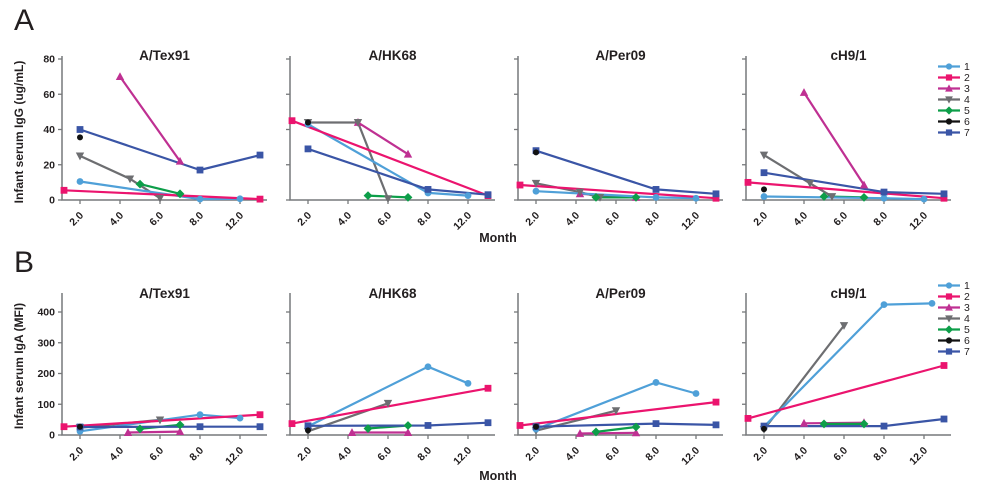 This screenshot has height=492, width=1000. What do you see at coordinates (846, 377) in the screenshot?
I see `chart-panel-b-ch9-1: 2.0 4.0 6.0 8.0 12.0 cH9/1` at bounding box center [846, 377].